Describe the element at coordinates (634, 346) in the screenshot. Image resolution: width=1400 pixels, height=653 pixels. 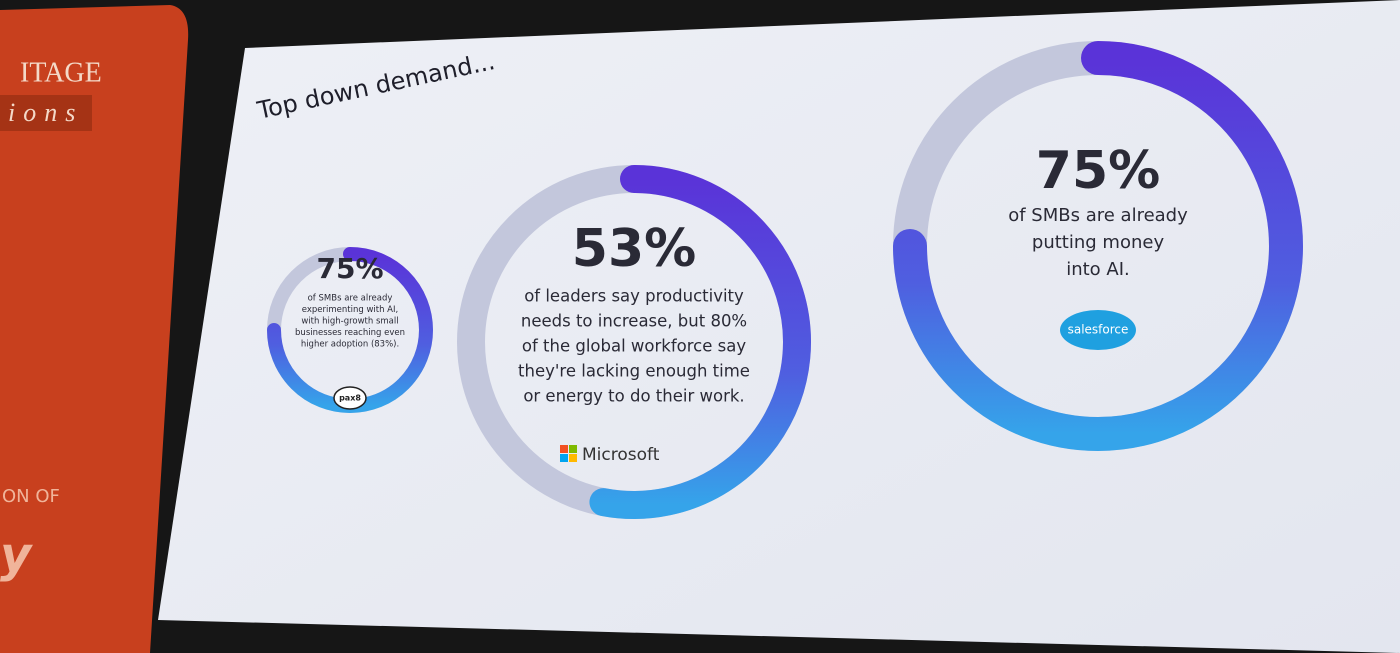
I see `stat-description: of the global workforce say` at that location.